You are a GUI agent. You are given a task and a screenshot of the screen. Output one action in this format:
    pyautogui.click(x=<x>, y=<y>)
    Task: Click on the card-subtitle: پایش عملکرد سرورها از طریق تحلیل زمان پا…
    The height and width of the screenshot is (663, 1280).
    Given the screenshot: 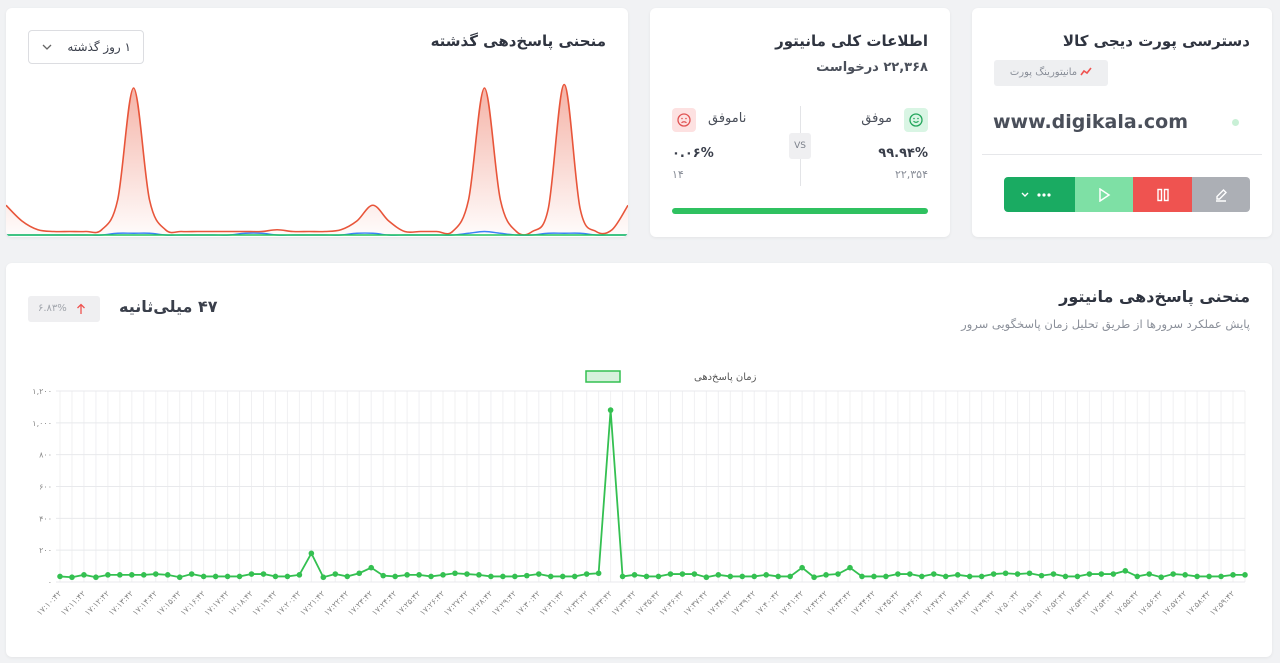 What is the action you would take?
    pyautogui.click(x=1105, y=324)
    